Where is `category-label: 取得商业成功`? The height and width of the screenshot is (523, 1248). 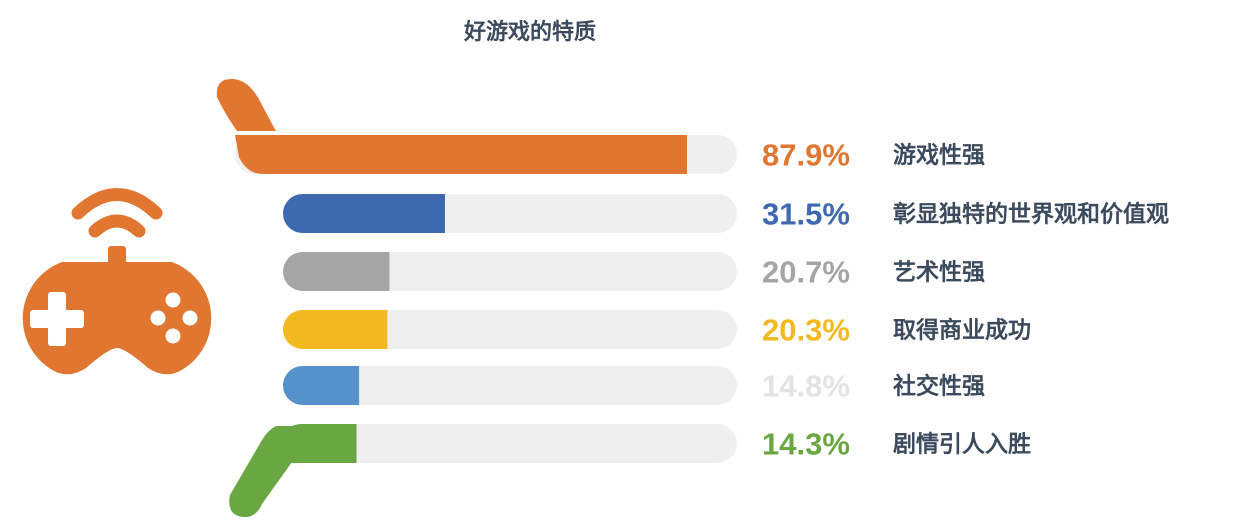 category-label: 取得商业成功 is located at coordinates (962, 330).